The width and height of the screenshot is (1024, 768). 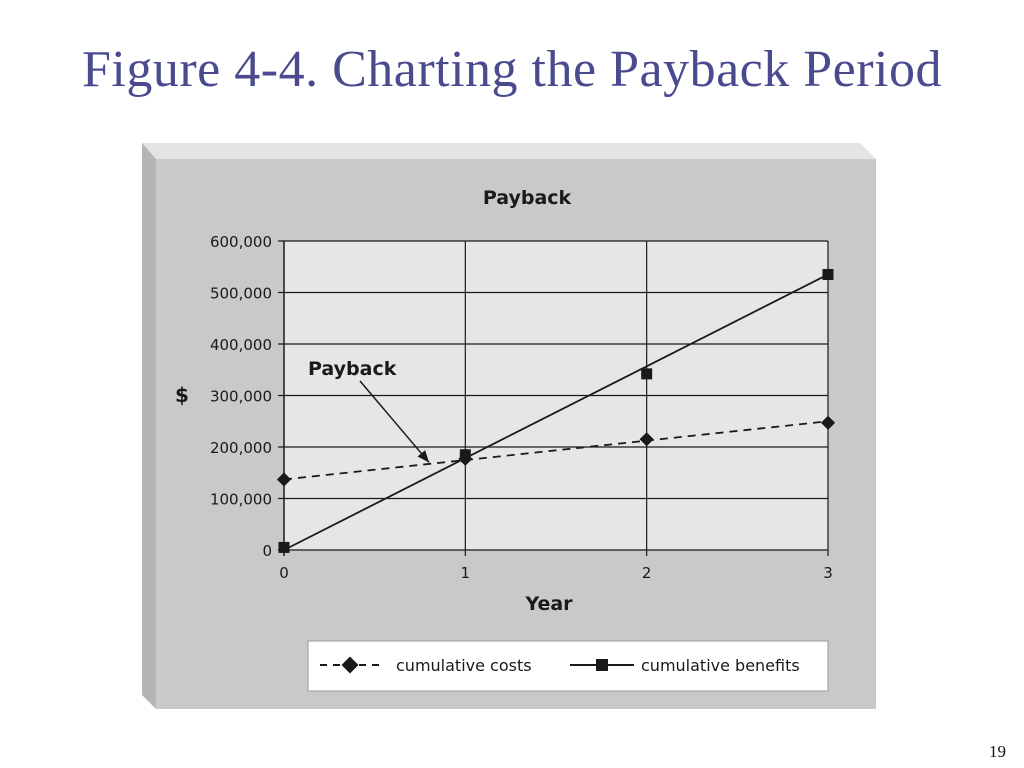 I want to click on payback-annotation-label: Payback, so click(x=352, y=369).